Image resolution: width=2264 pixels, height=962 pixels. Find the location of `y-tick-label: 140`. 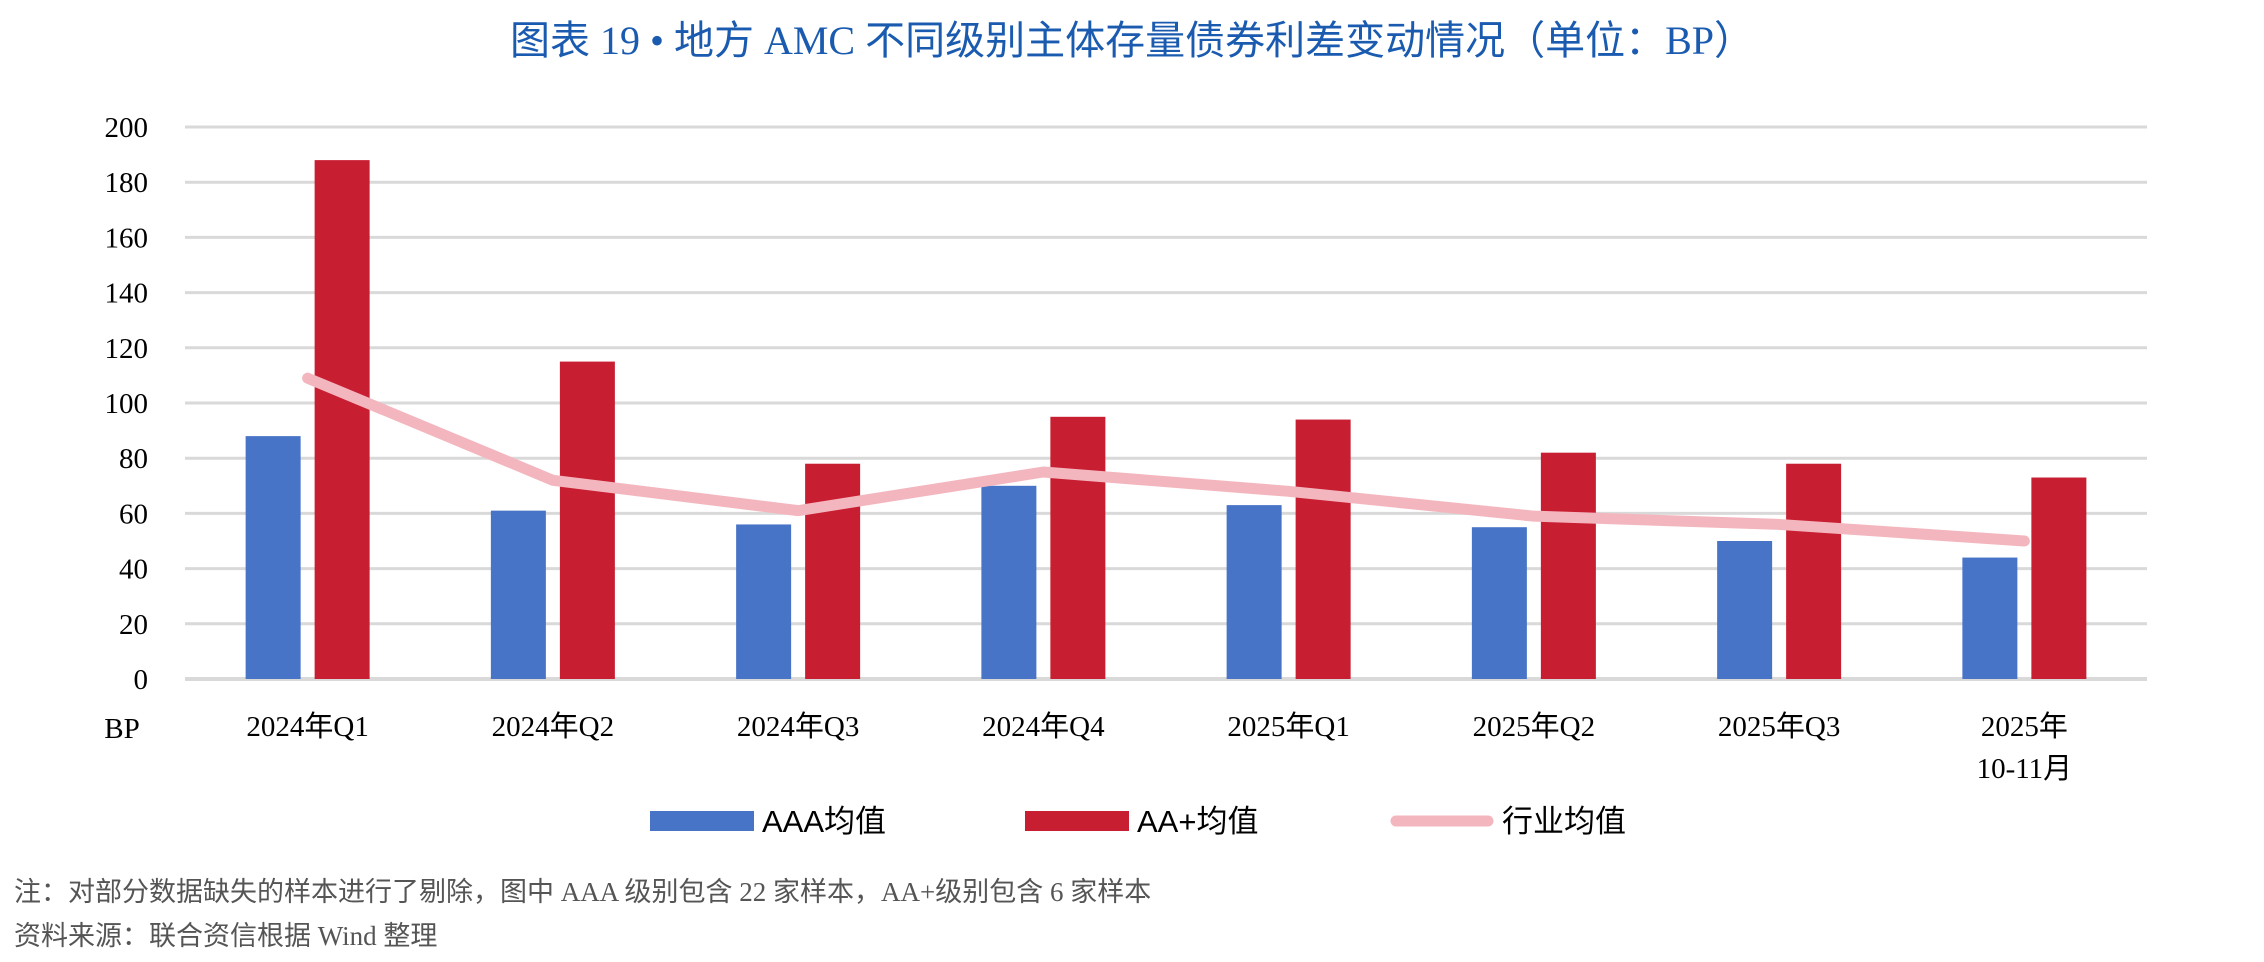

y-tick-label: 140 is located at coordinates (127, 294).